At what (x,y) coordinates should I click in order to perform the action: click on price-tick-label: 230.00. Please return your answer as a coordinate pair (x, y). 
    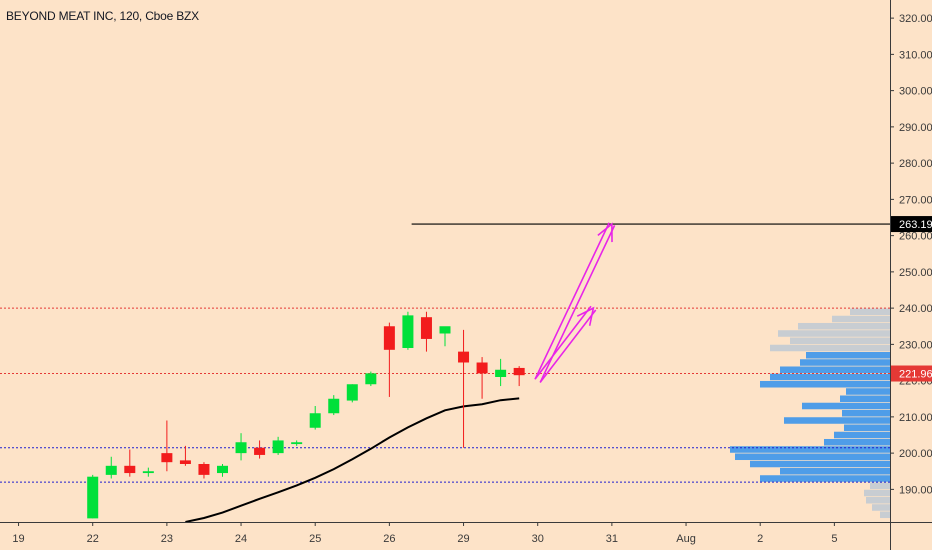
    Looking at the image, I should click on (915, 345).